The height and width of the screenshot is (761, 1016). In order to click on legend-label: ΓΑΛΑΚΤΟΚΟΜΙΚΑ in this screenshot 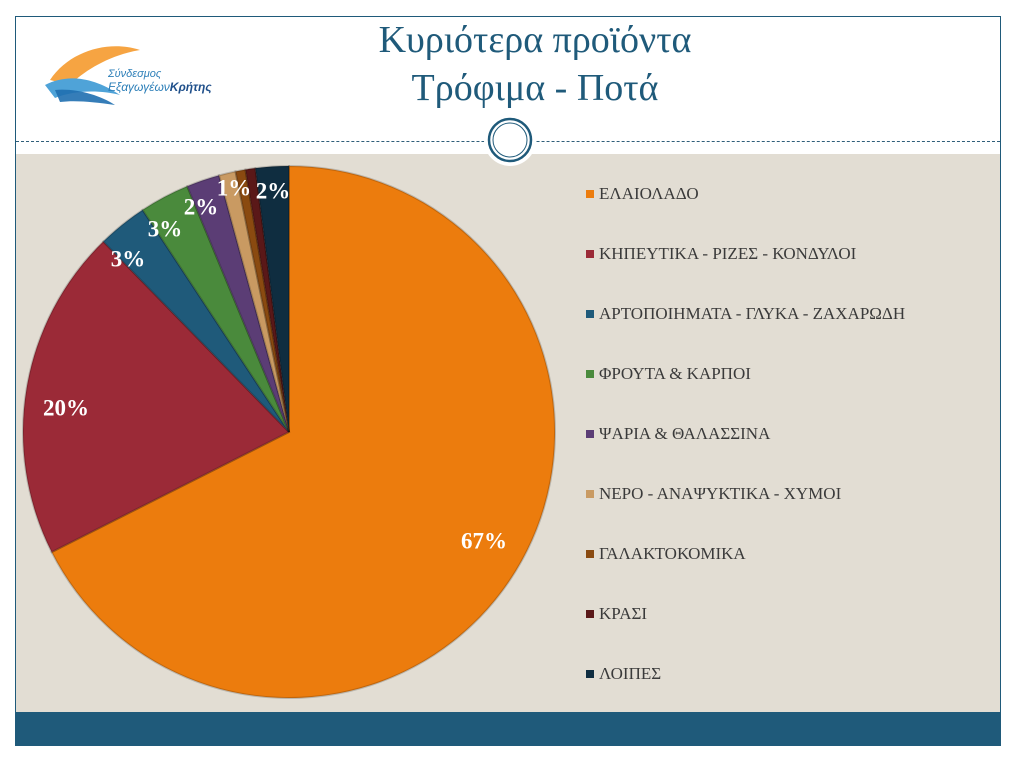, I will do `click(672, 553)`.